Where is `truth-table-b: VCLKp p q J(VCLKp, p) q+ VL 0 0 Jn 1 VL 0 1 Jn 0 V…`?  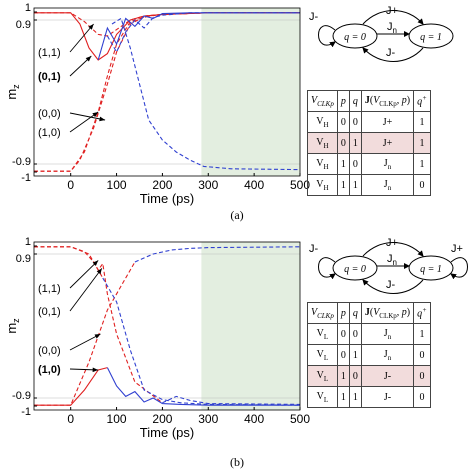
truth-table-b: VCLKp p q J(VCLKp, p) q+ VL 0 0 Jn 1 VL 0 1 Jn 0 V… is located at coordinates (369, 355).